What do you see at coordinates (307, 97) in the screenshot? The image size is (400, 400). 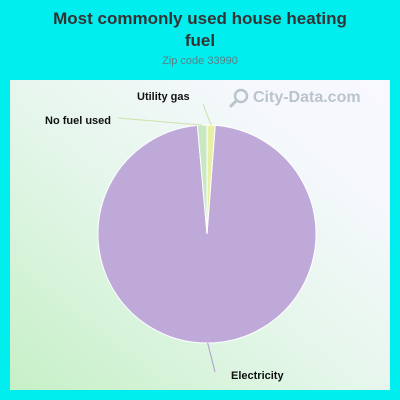 I see `watermark-text: City-Data.com` at bounding box center [307, 97].